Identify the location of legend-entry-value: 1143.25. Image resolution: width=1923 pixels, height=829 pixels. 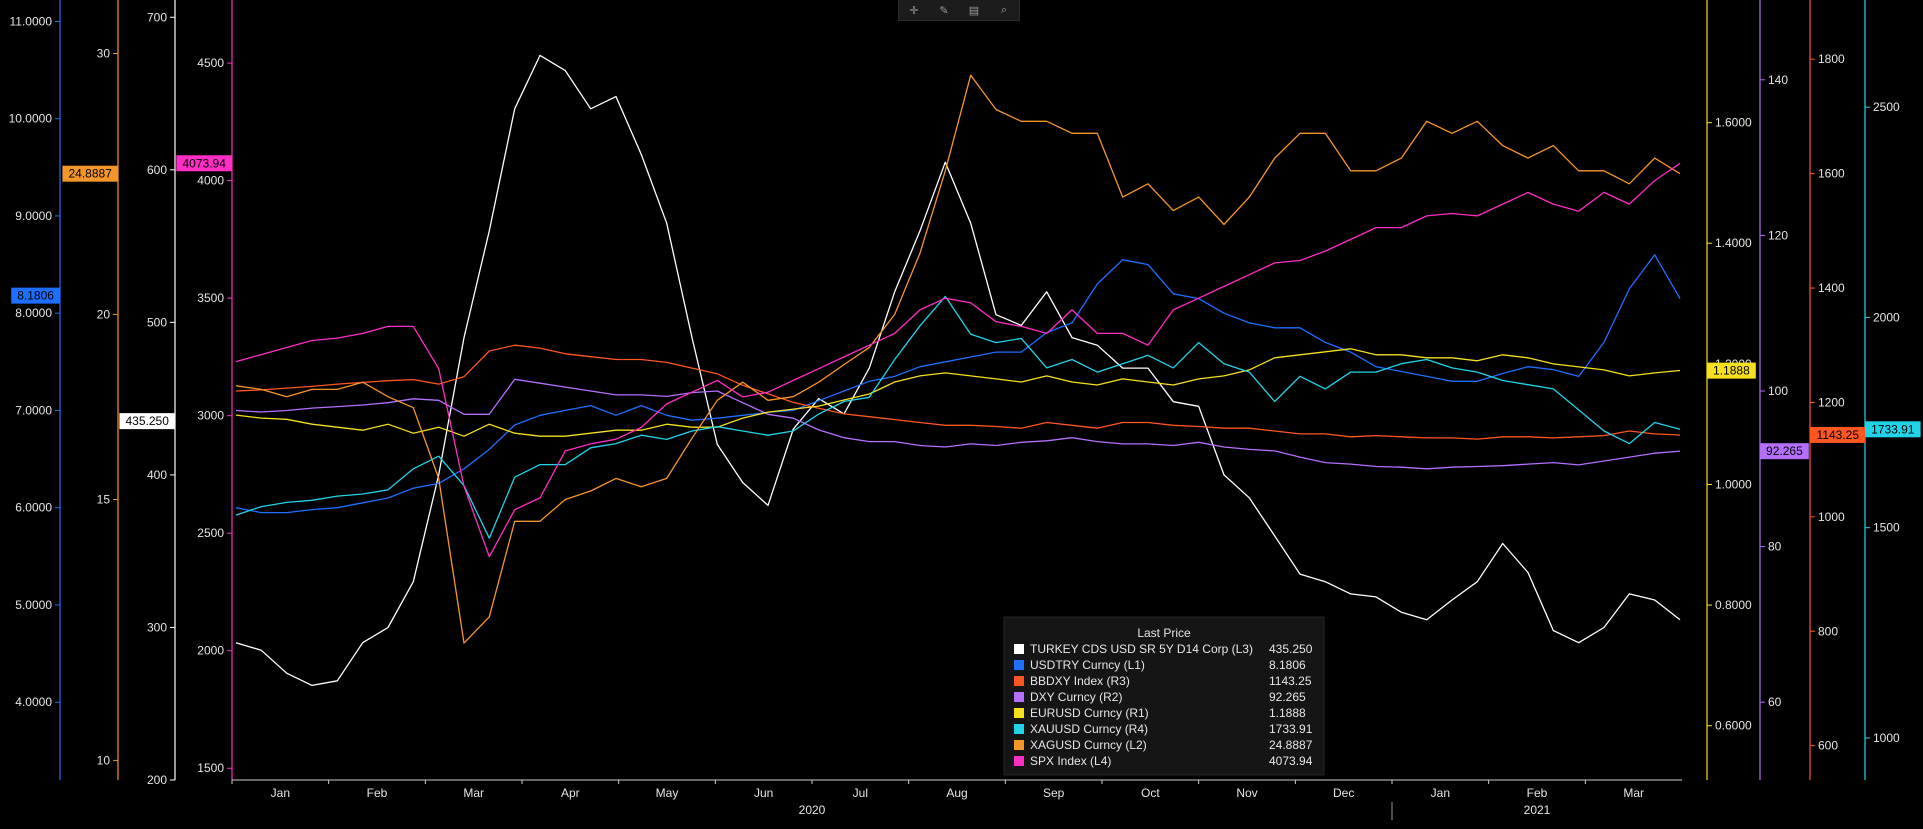
(1290, 681).